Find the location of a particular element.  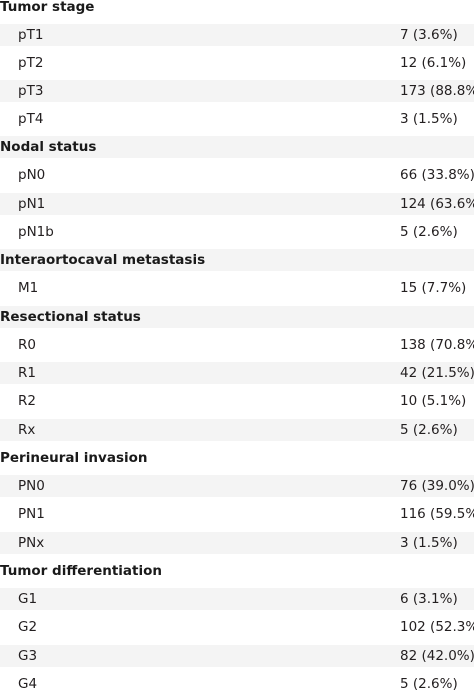

table-row: PN1 116 (59.5%) is located at coordinates (237, 514).